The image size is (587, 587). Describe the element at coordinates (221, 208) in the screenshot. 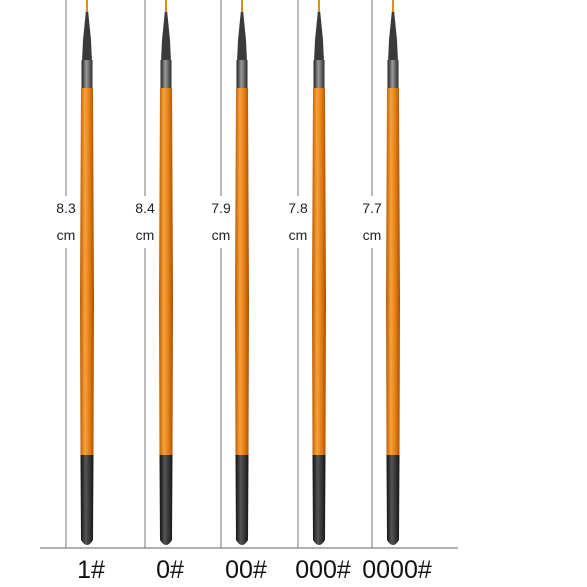

I see `length-value: 7.9` at that location.